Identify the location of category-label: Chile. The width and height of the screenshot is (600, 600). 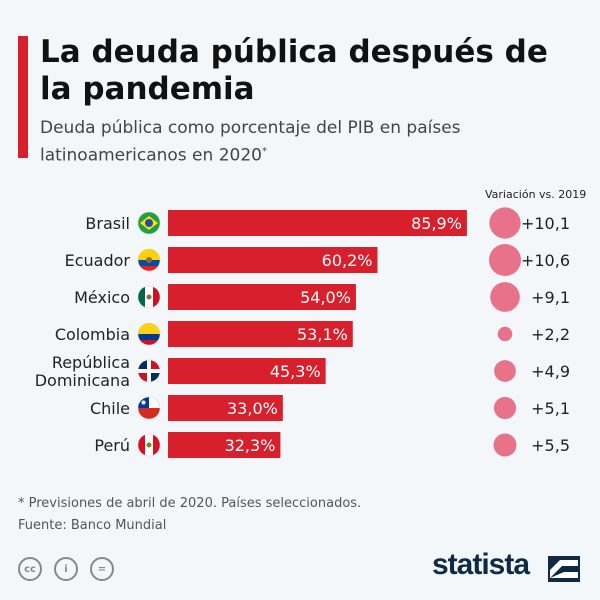
(110, 408).